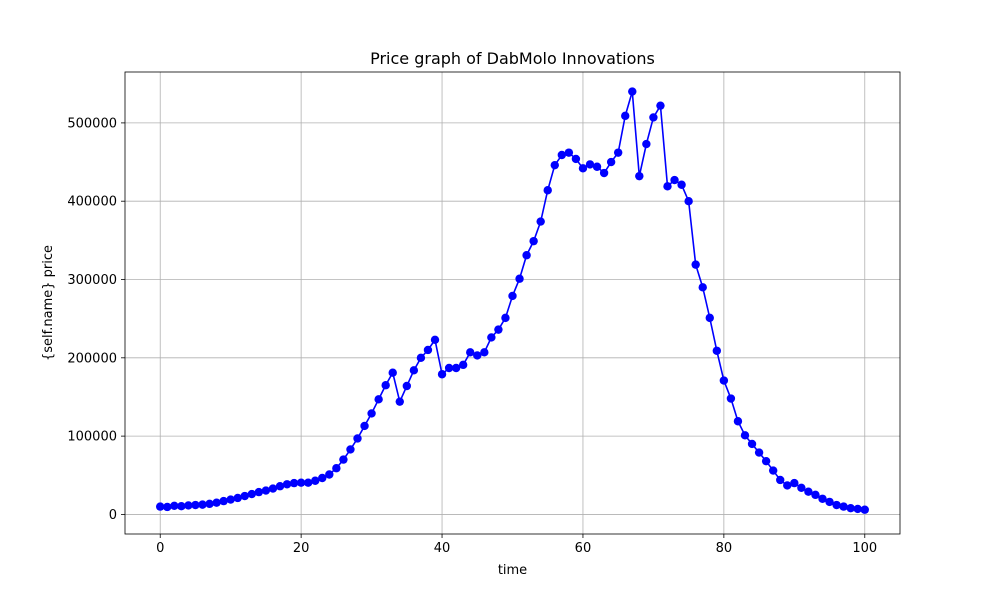  I want to click on y-tick-label: 0, so click(113, 515).